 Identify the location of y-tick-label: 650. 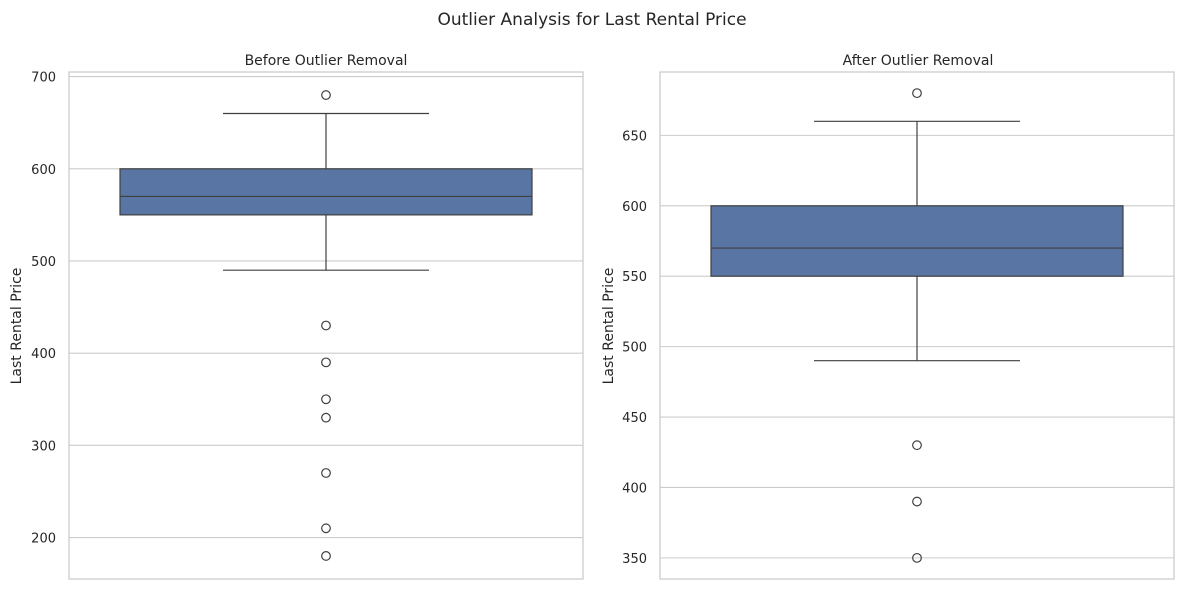
(634, 136).